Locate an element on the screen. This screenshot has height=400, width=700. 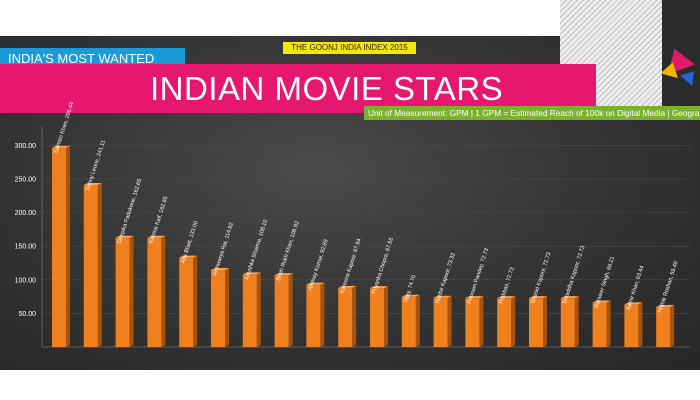
data-label: Anushka Sharma, 108.10 is located at coordinates (256, 250).